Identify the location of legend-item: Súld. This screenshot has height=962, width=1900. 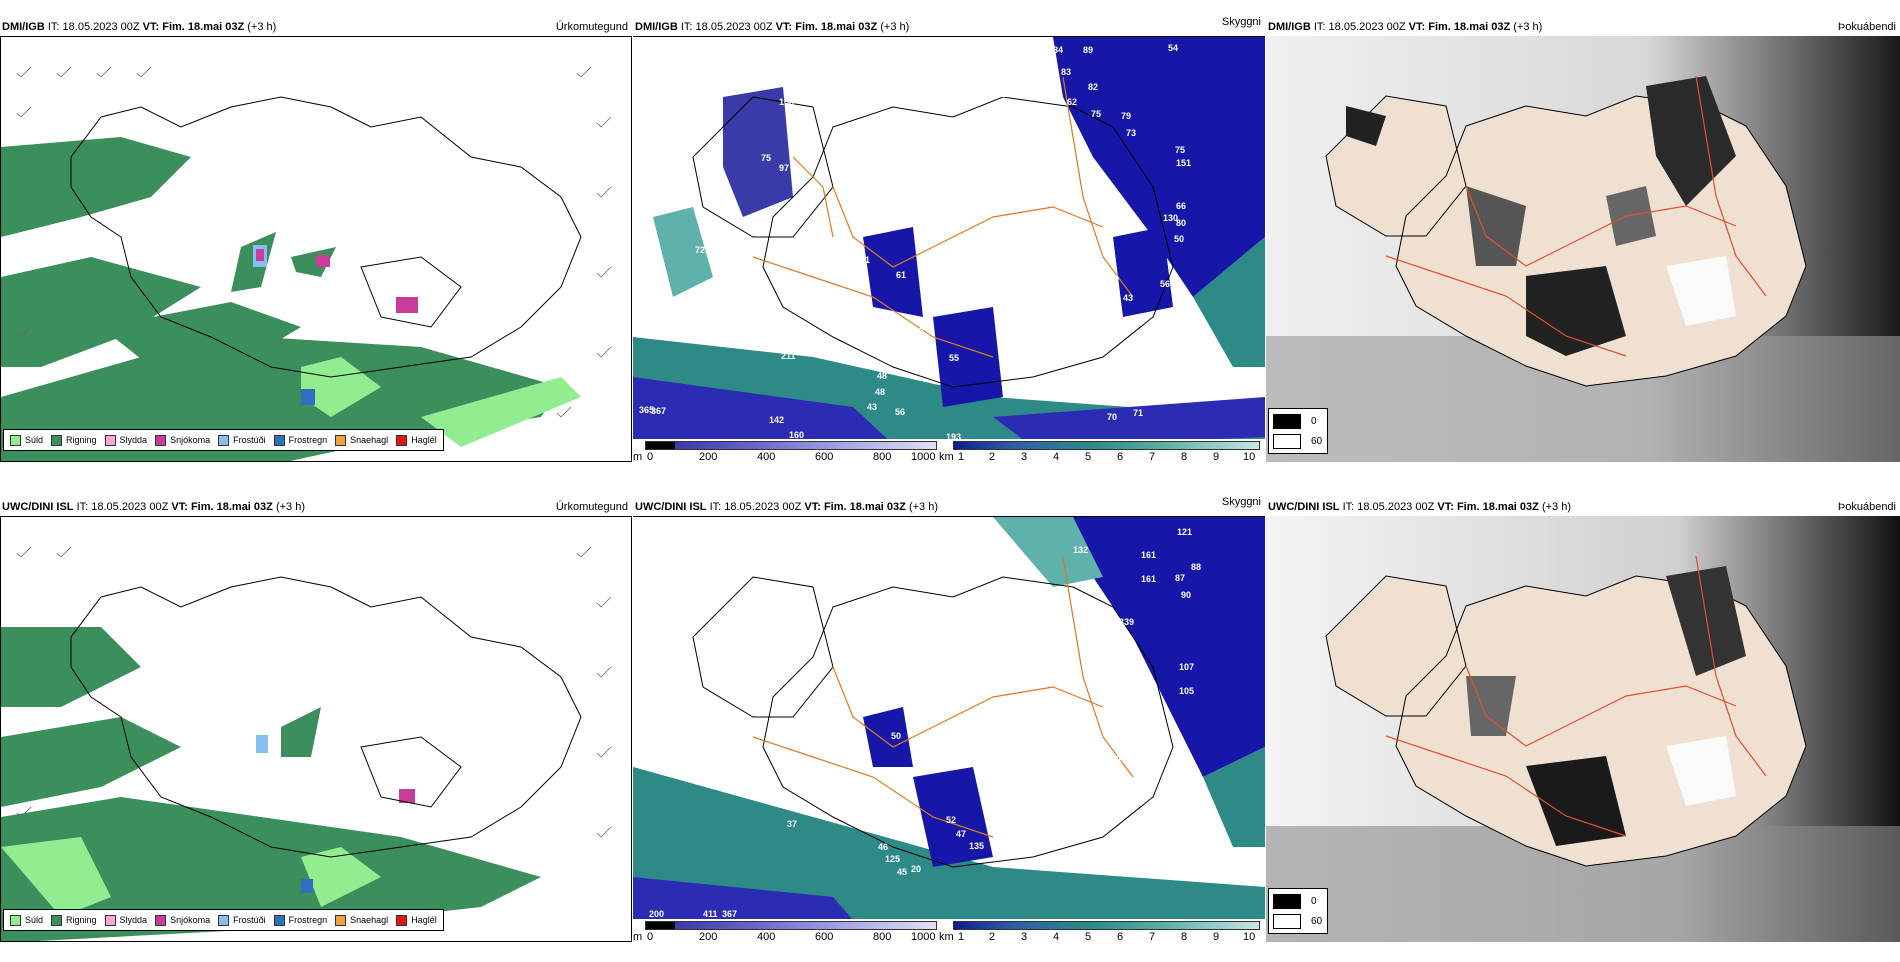
(27, 440).